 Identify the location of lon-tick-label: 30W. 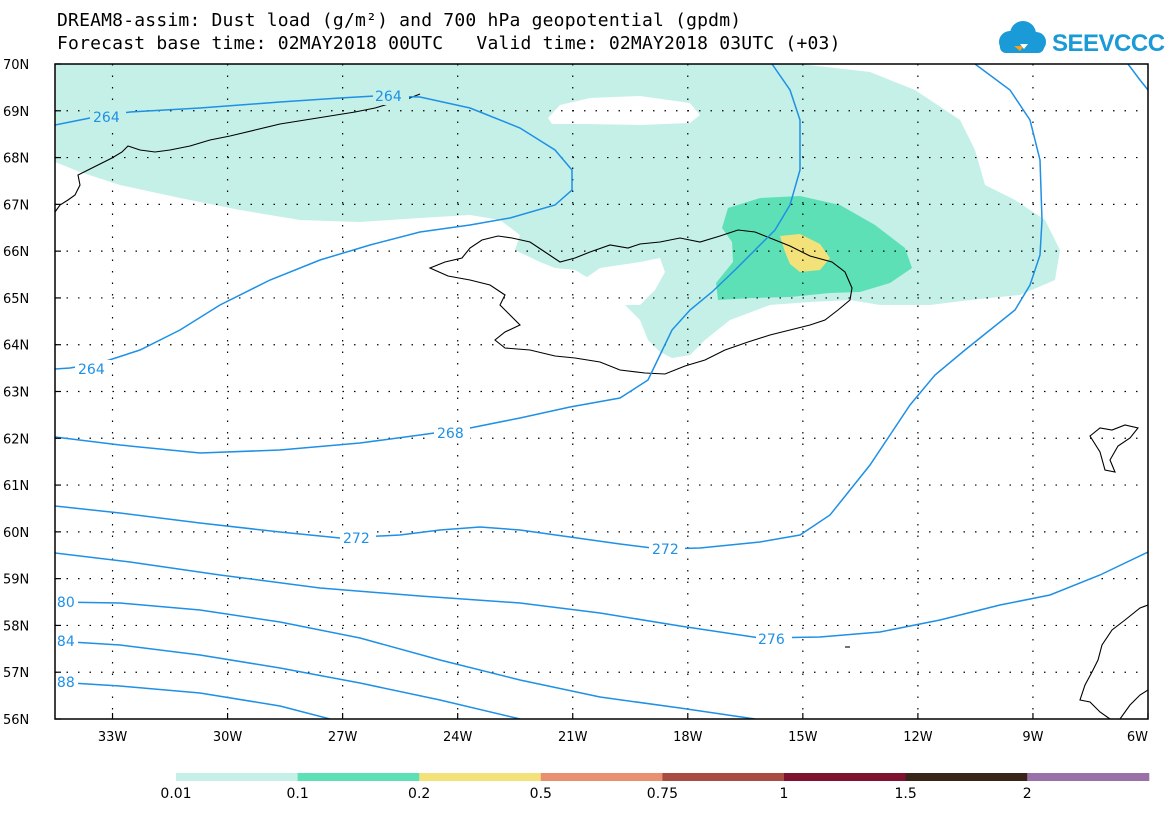
(228, 737).